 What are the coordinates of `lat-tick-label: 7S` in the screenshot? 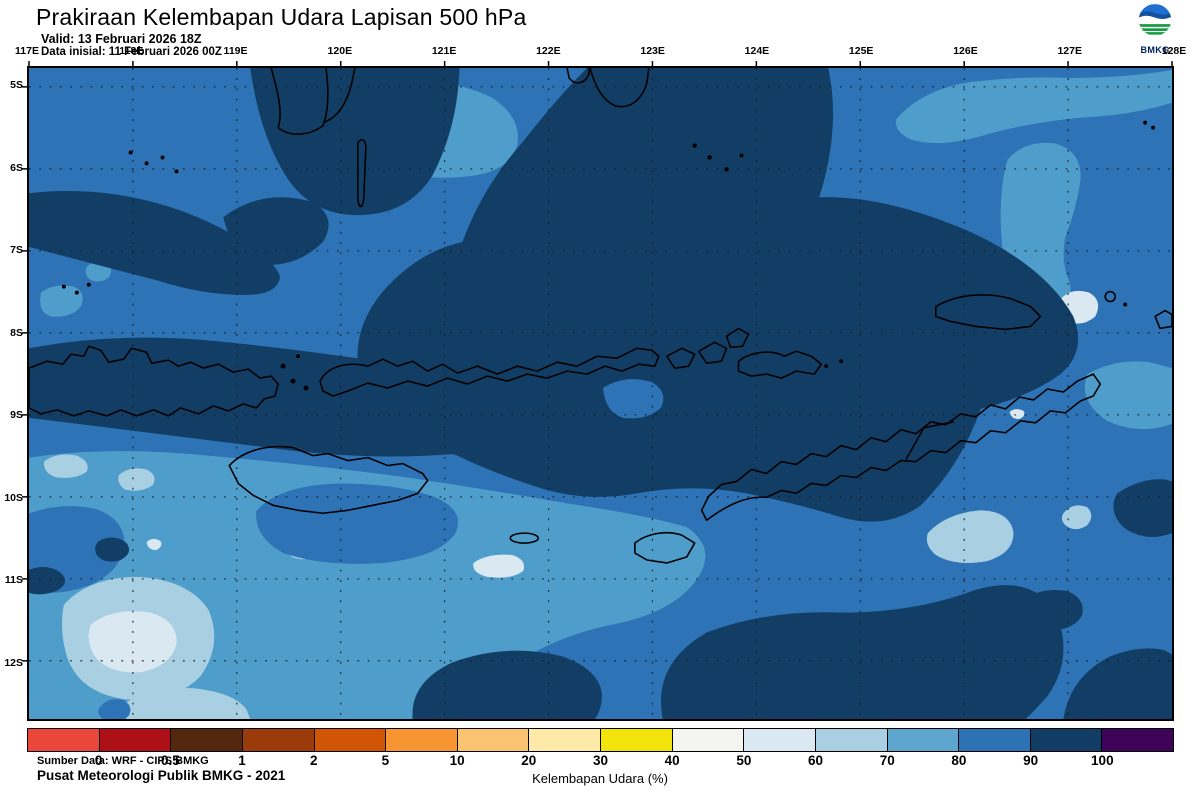 It's located at (16, 250).